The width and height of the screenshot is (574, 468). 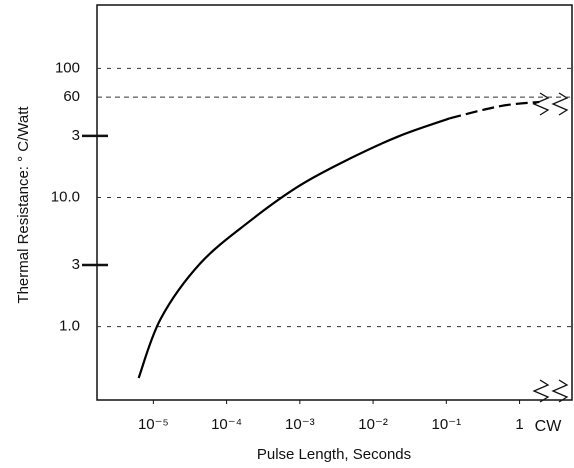 What do you see at coordinates (65, 196) in the screenshot?
I see `y-tick-label: 10.0` at bounding box center [65, 196].